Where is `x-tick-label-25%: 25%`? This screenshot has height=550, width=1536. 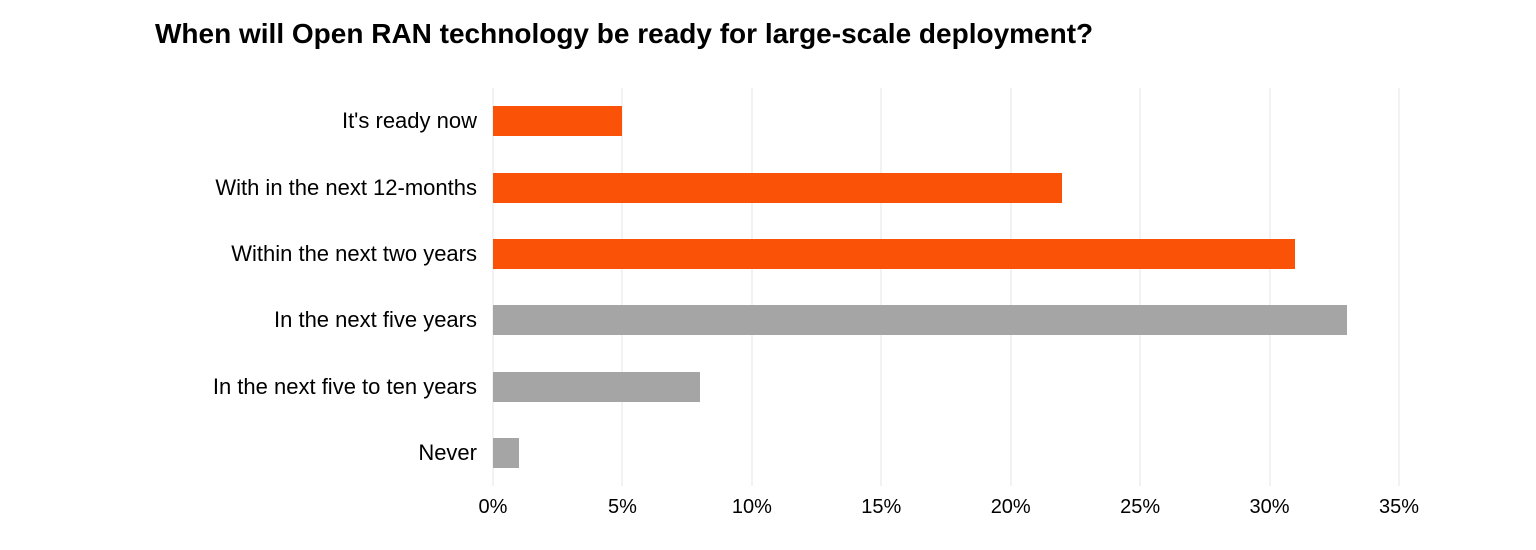
x-tick-label-25%: 25% is located at coordinates (1140, 507).